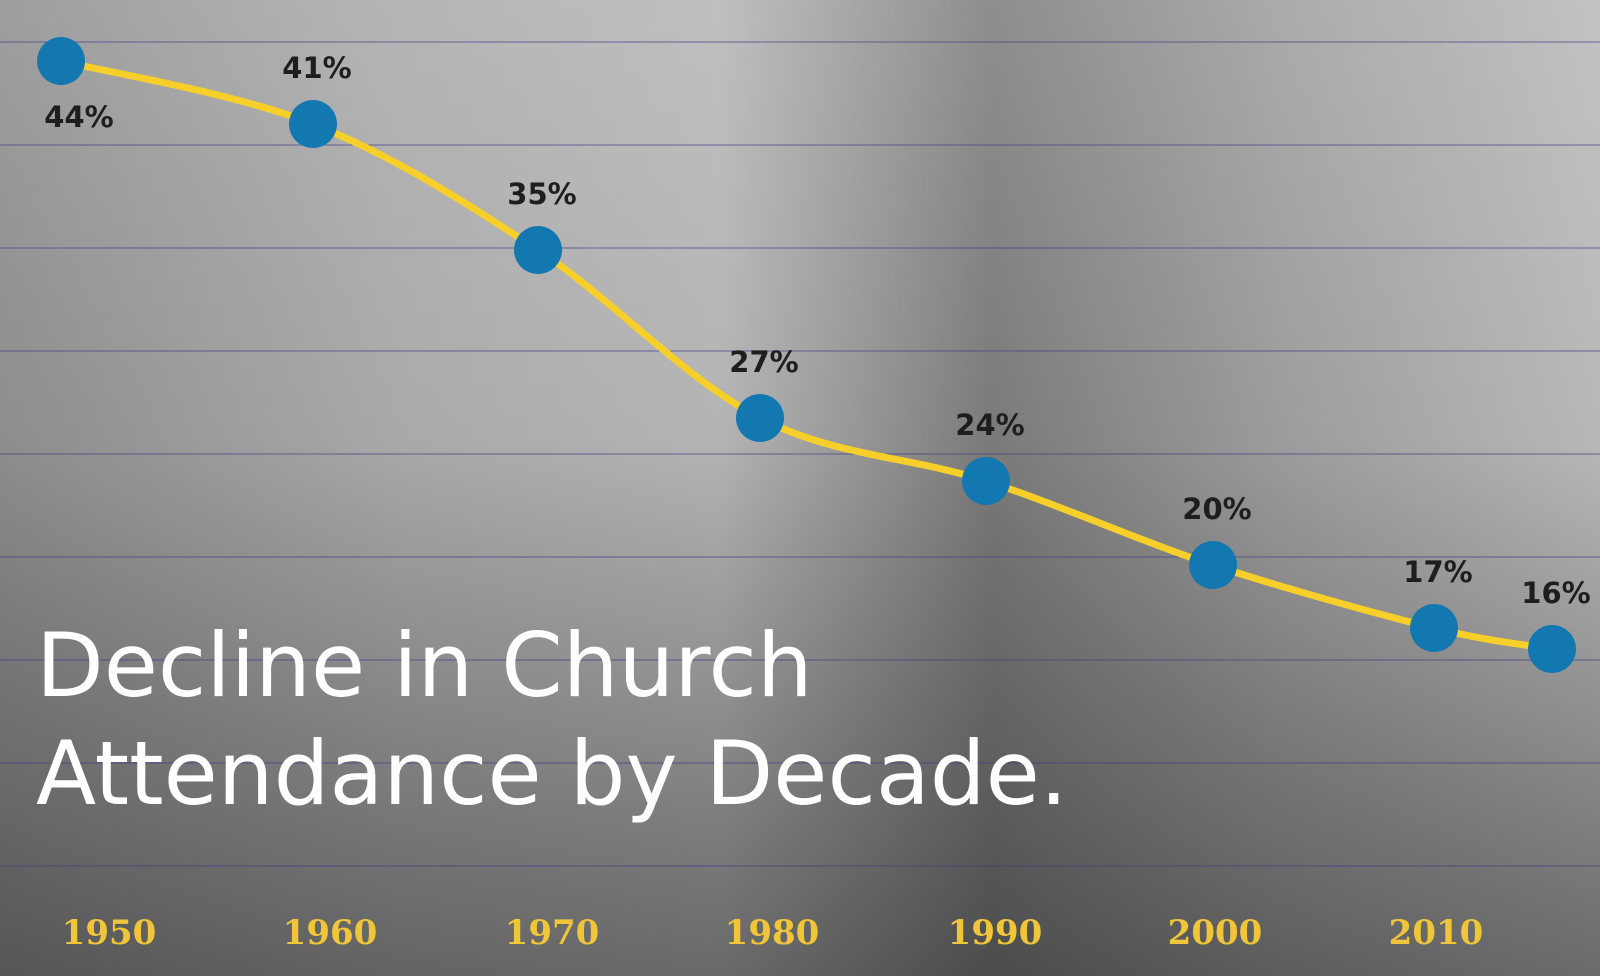 The height and width of the screenshot is (976, 1600). What do you see at coordinates (772, 933) in the screenshot?
I see `x-tick-label: 1980` at bounding box center [772, 933].